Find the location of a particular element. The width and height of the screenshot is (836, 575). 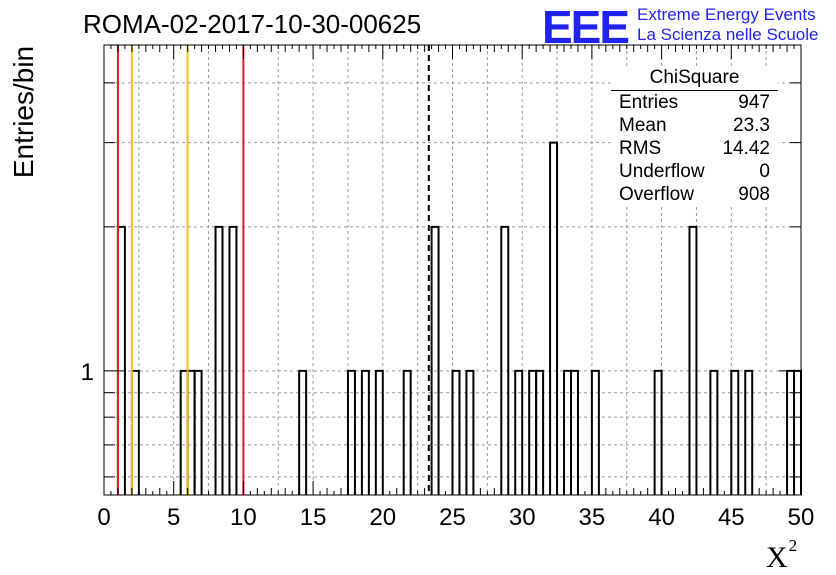

stats-row: Underflow 0 is located at coordinates (694, 171).